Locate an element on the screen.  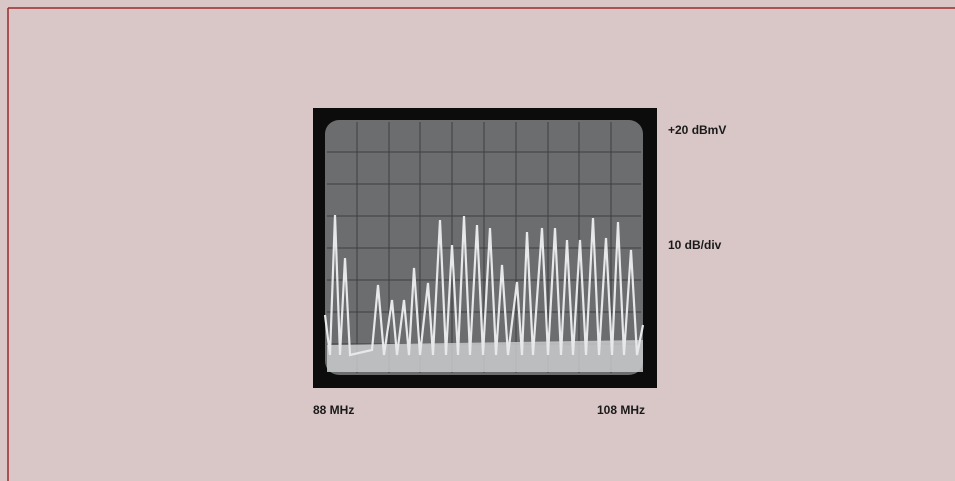
top-level-label: +20 dBmV is located at coordinates (697, 130).